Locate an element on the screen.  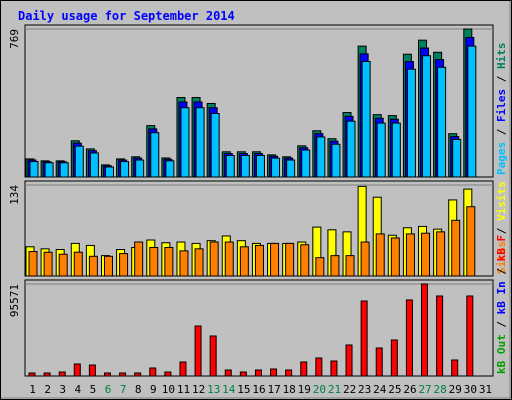
x-tick-label: 22 is located at coordinates (349, 389).